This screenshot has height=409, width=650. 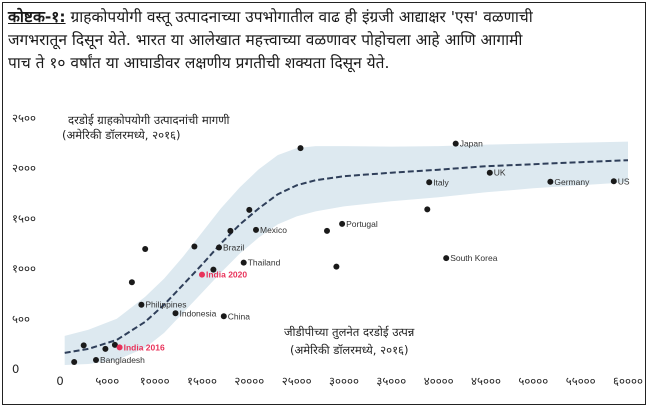 What do you see at coordinates (264, 263) in the screenshot?
I see `point-label: Thailand` at bounding box center [264, 263].